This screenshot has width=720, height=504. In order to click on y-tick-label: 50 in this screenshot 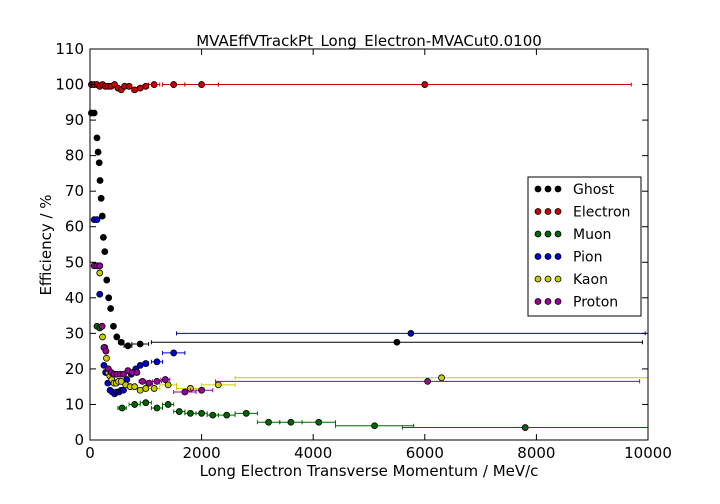, I will do `click(74, 262)`.